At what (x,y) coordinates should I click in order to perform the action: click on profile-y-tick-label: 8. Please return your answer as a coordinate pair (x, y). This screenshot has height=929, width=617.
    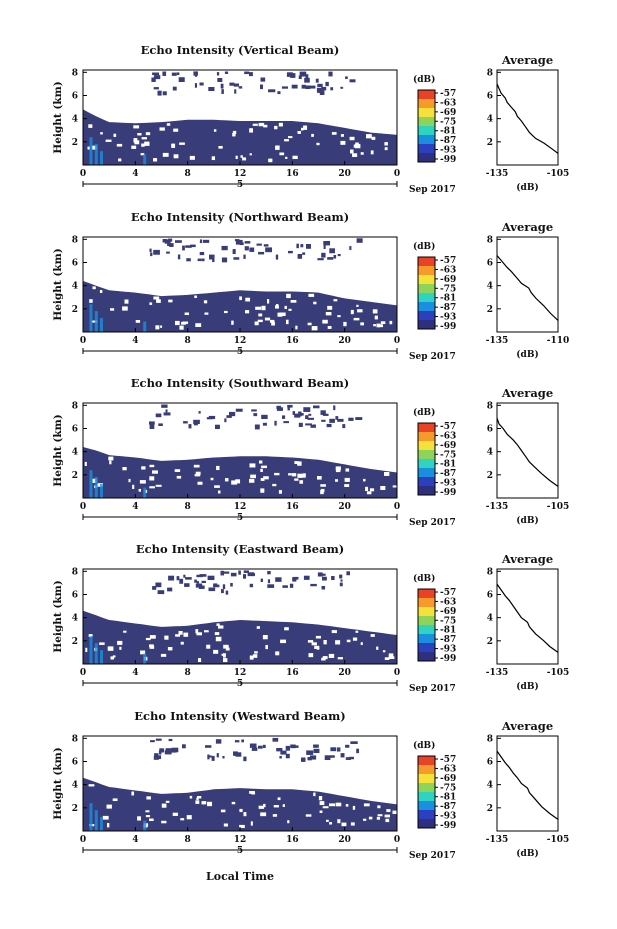
    Looking at the image, I should click on (490, 572).